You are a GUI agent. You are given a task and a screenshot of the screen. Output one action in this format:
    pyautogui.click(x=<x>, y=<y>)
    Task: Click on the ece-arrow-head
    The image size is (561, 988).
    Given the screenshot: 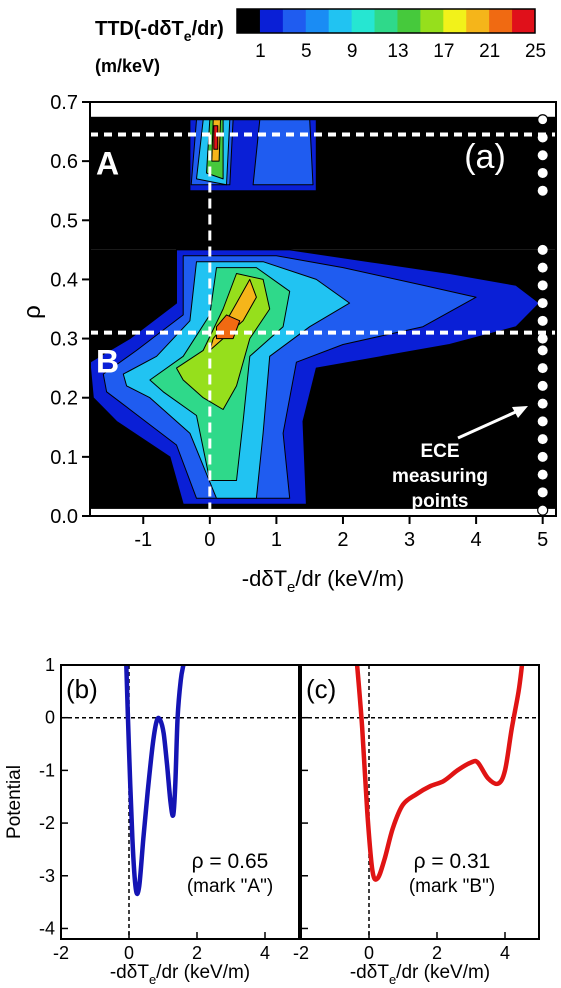 What is the action you would take?
    pyautogui.click(x=520, y=412)
    